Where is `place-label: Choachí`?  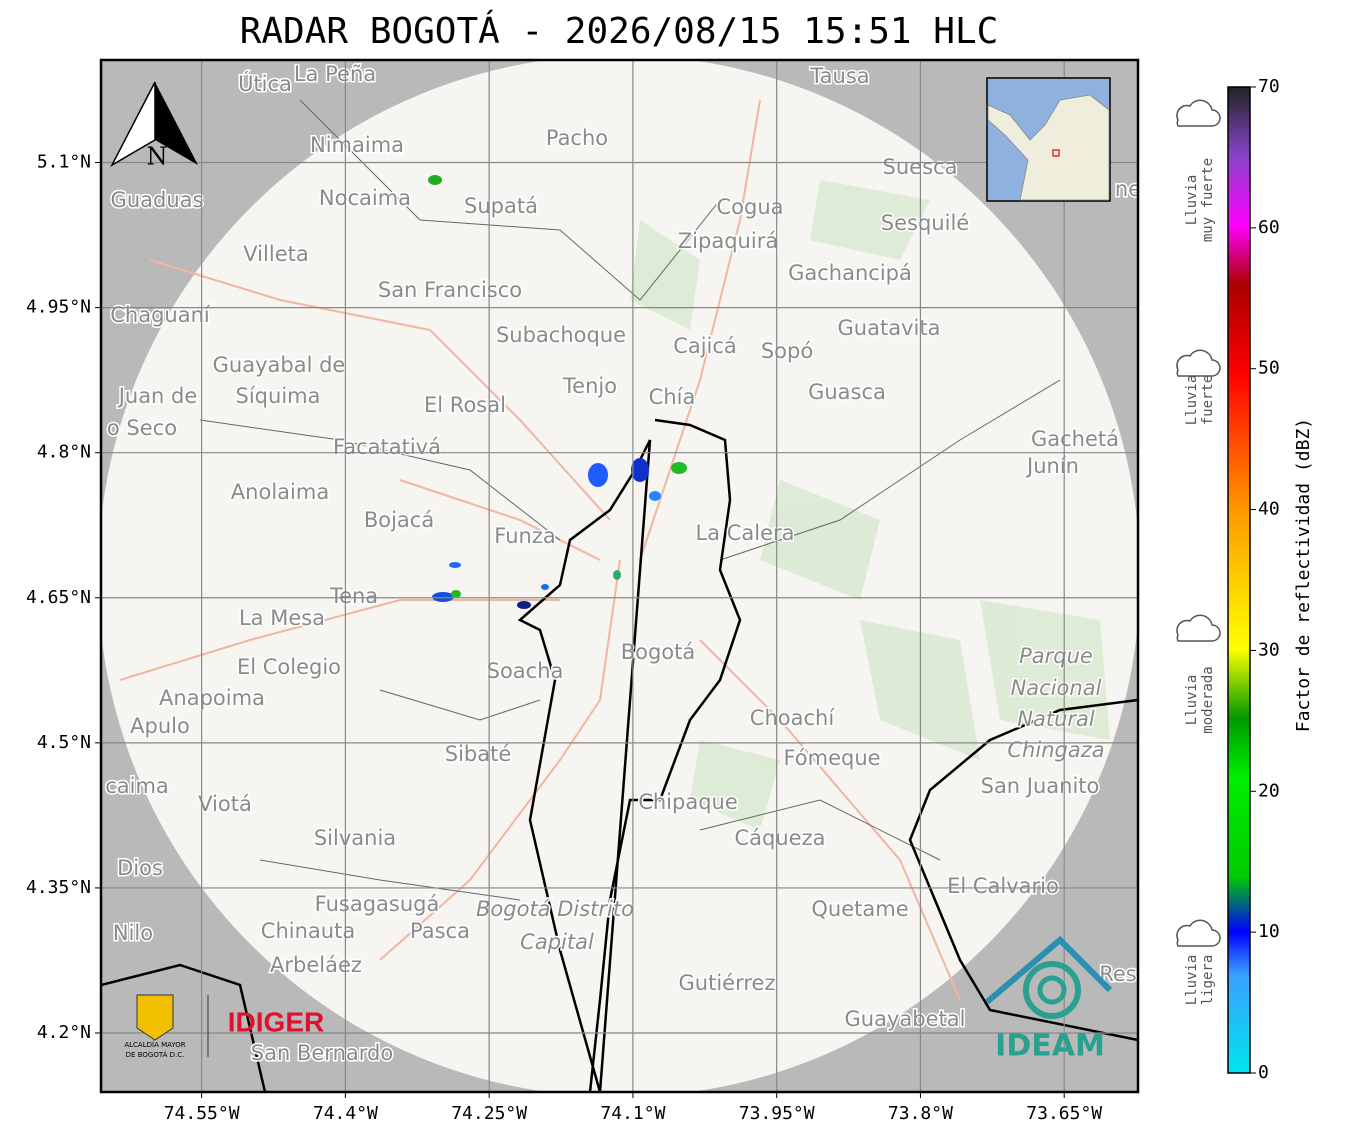 place-label: Choachí is located at coordinates (793, 718).